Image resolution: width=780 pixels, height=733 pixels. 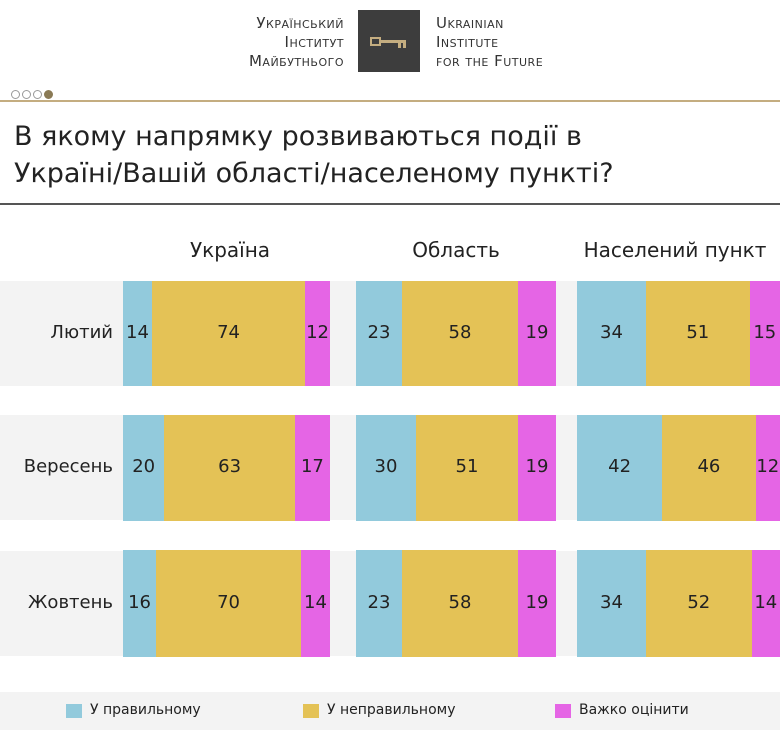 I want to click on data-label: 20, so click(x=144, y=466).